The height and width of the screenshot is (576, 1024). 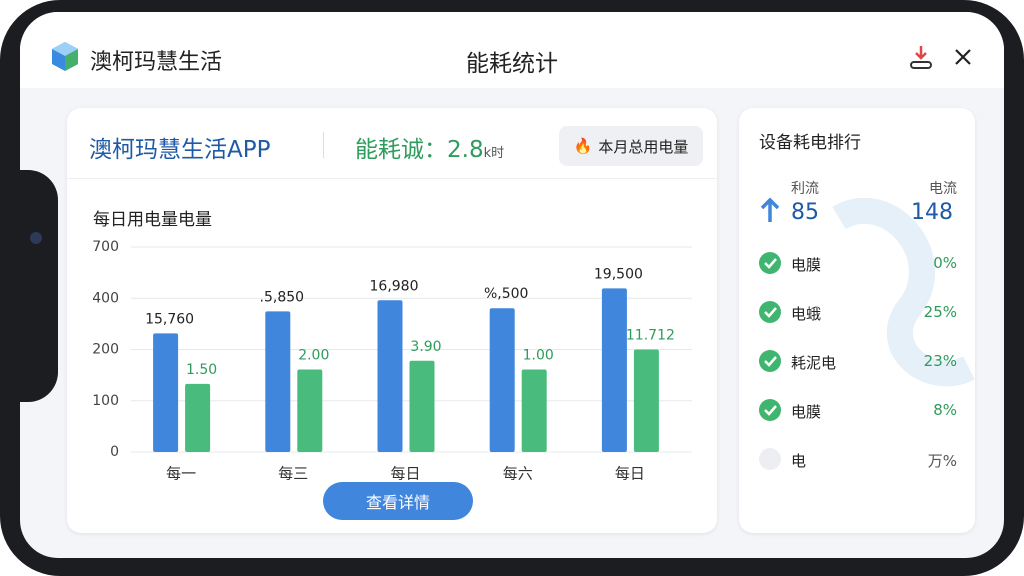 I want to click on ranking-row: 电膜 0%, so click(x=858, y=264).